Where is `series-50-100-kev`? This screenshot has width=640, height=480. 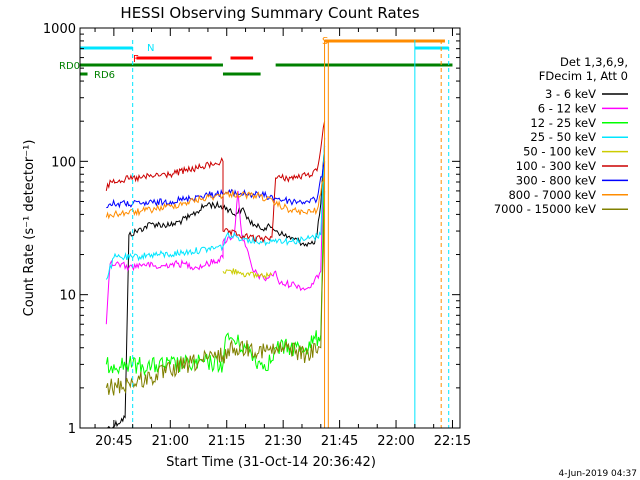
series-50-100-kev is located at coordinates (247, 274).